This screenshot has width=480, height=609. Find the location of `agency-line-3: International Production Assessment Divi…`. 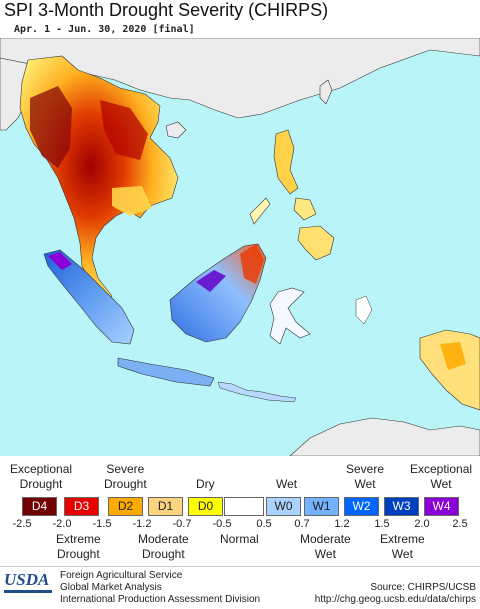

agency-line-3: International Production Assessment Divi… is located at coordinates (160, 599).